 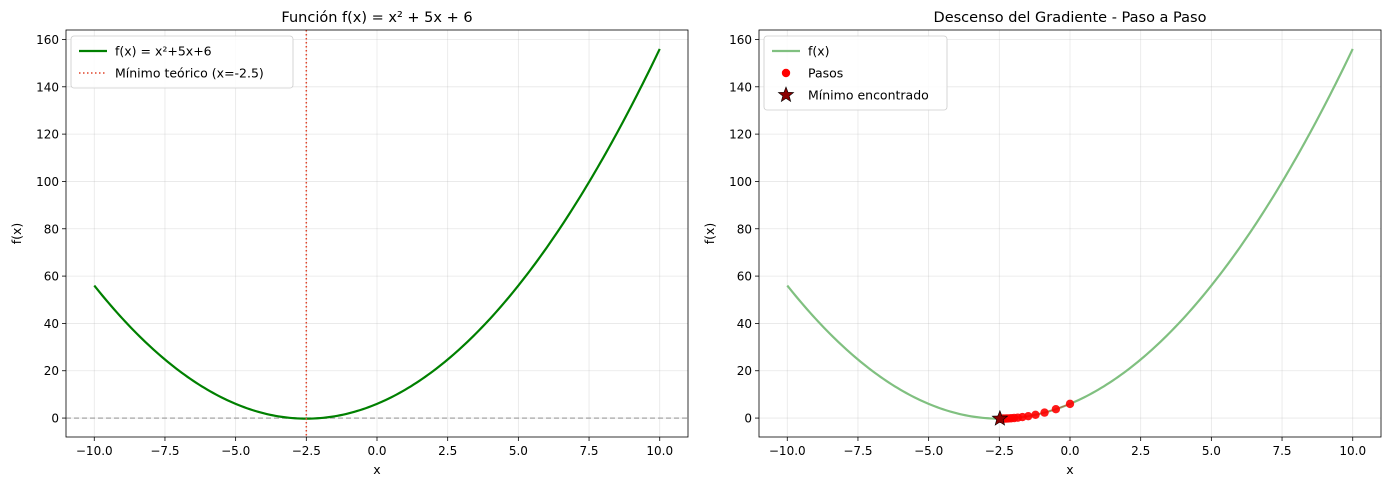 What do you see at coordinates (376, 18) in the screenshot?
I see `chart-title: Función f(x) = x² + 5x + 6` at bounding box center [376, 18].